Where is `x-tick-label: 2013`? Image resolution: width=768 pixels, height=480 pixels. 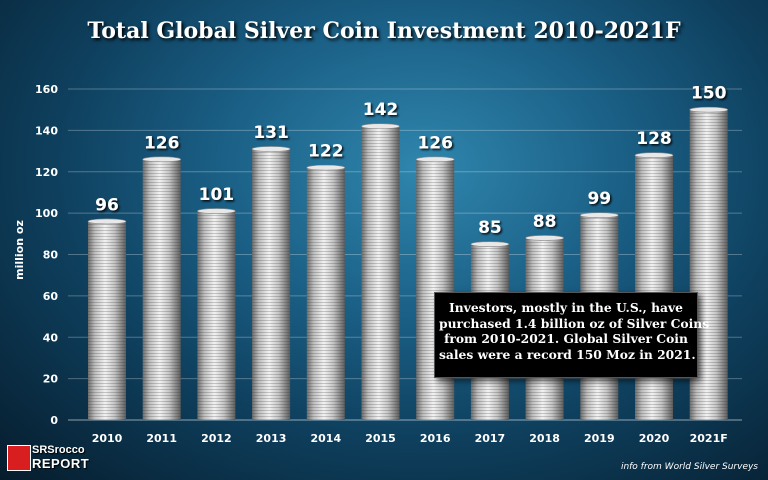 x-tick-label: 2013 is located at coordinates (271, 438).